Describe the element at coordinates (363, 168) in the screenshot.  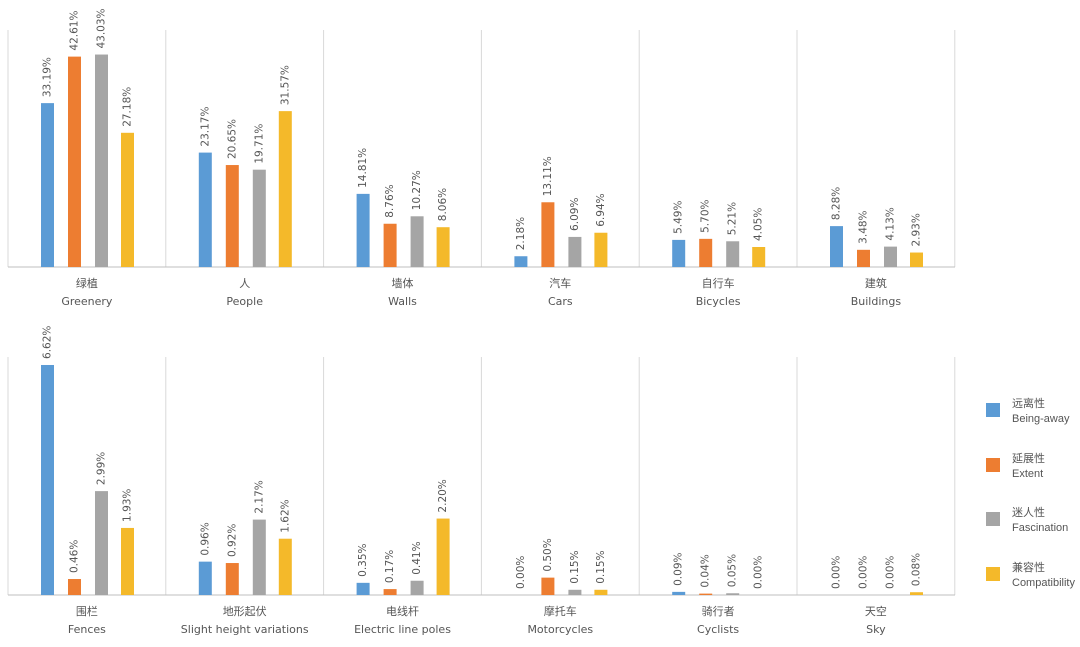
I see `data-label: 14.81%` at that location.